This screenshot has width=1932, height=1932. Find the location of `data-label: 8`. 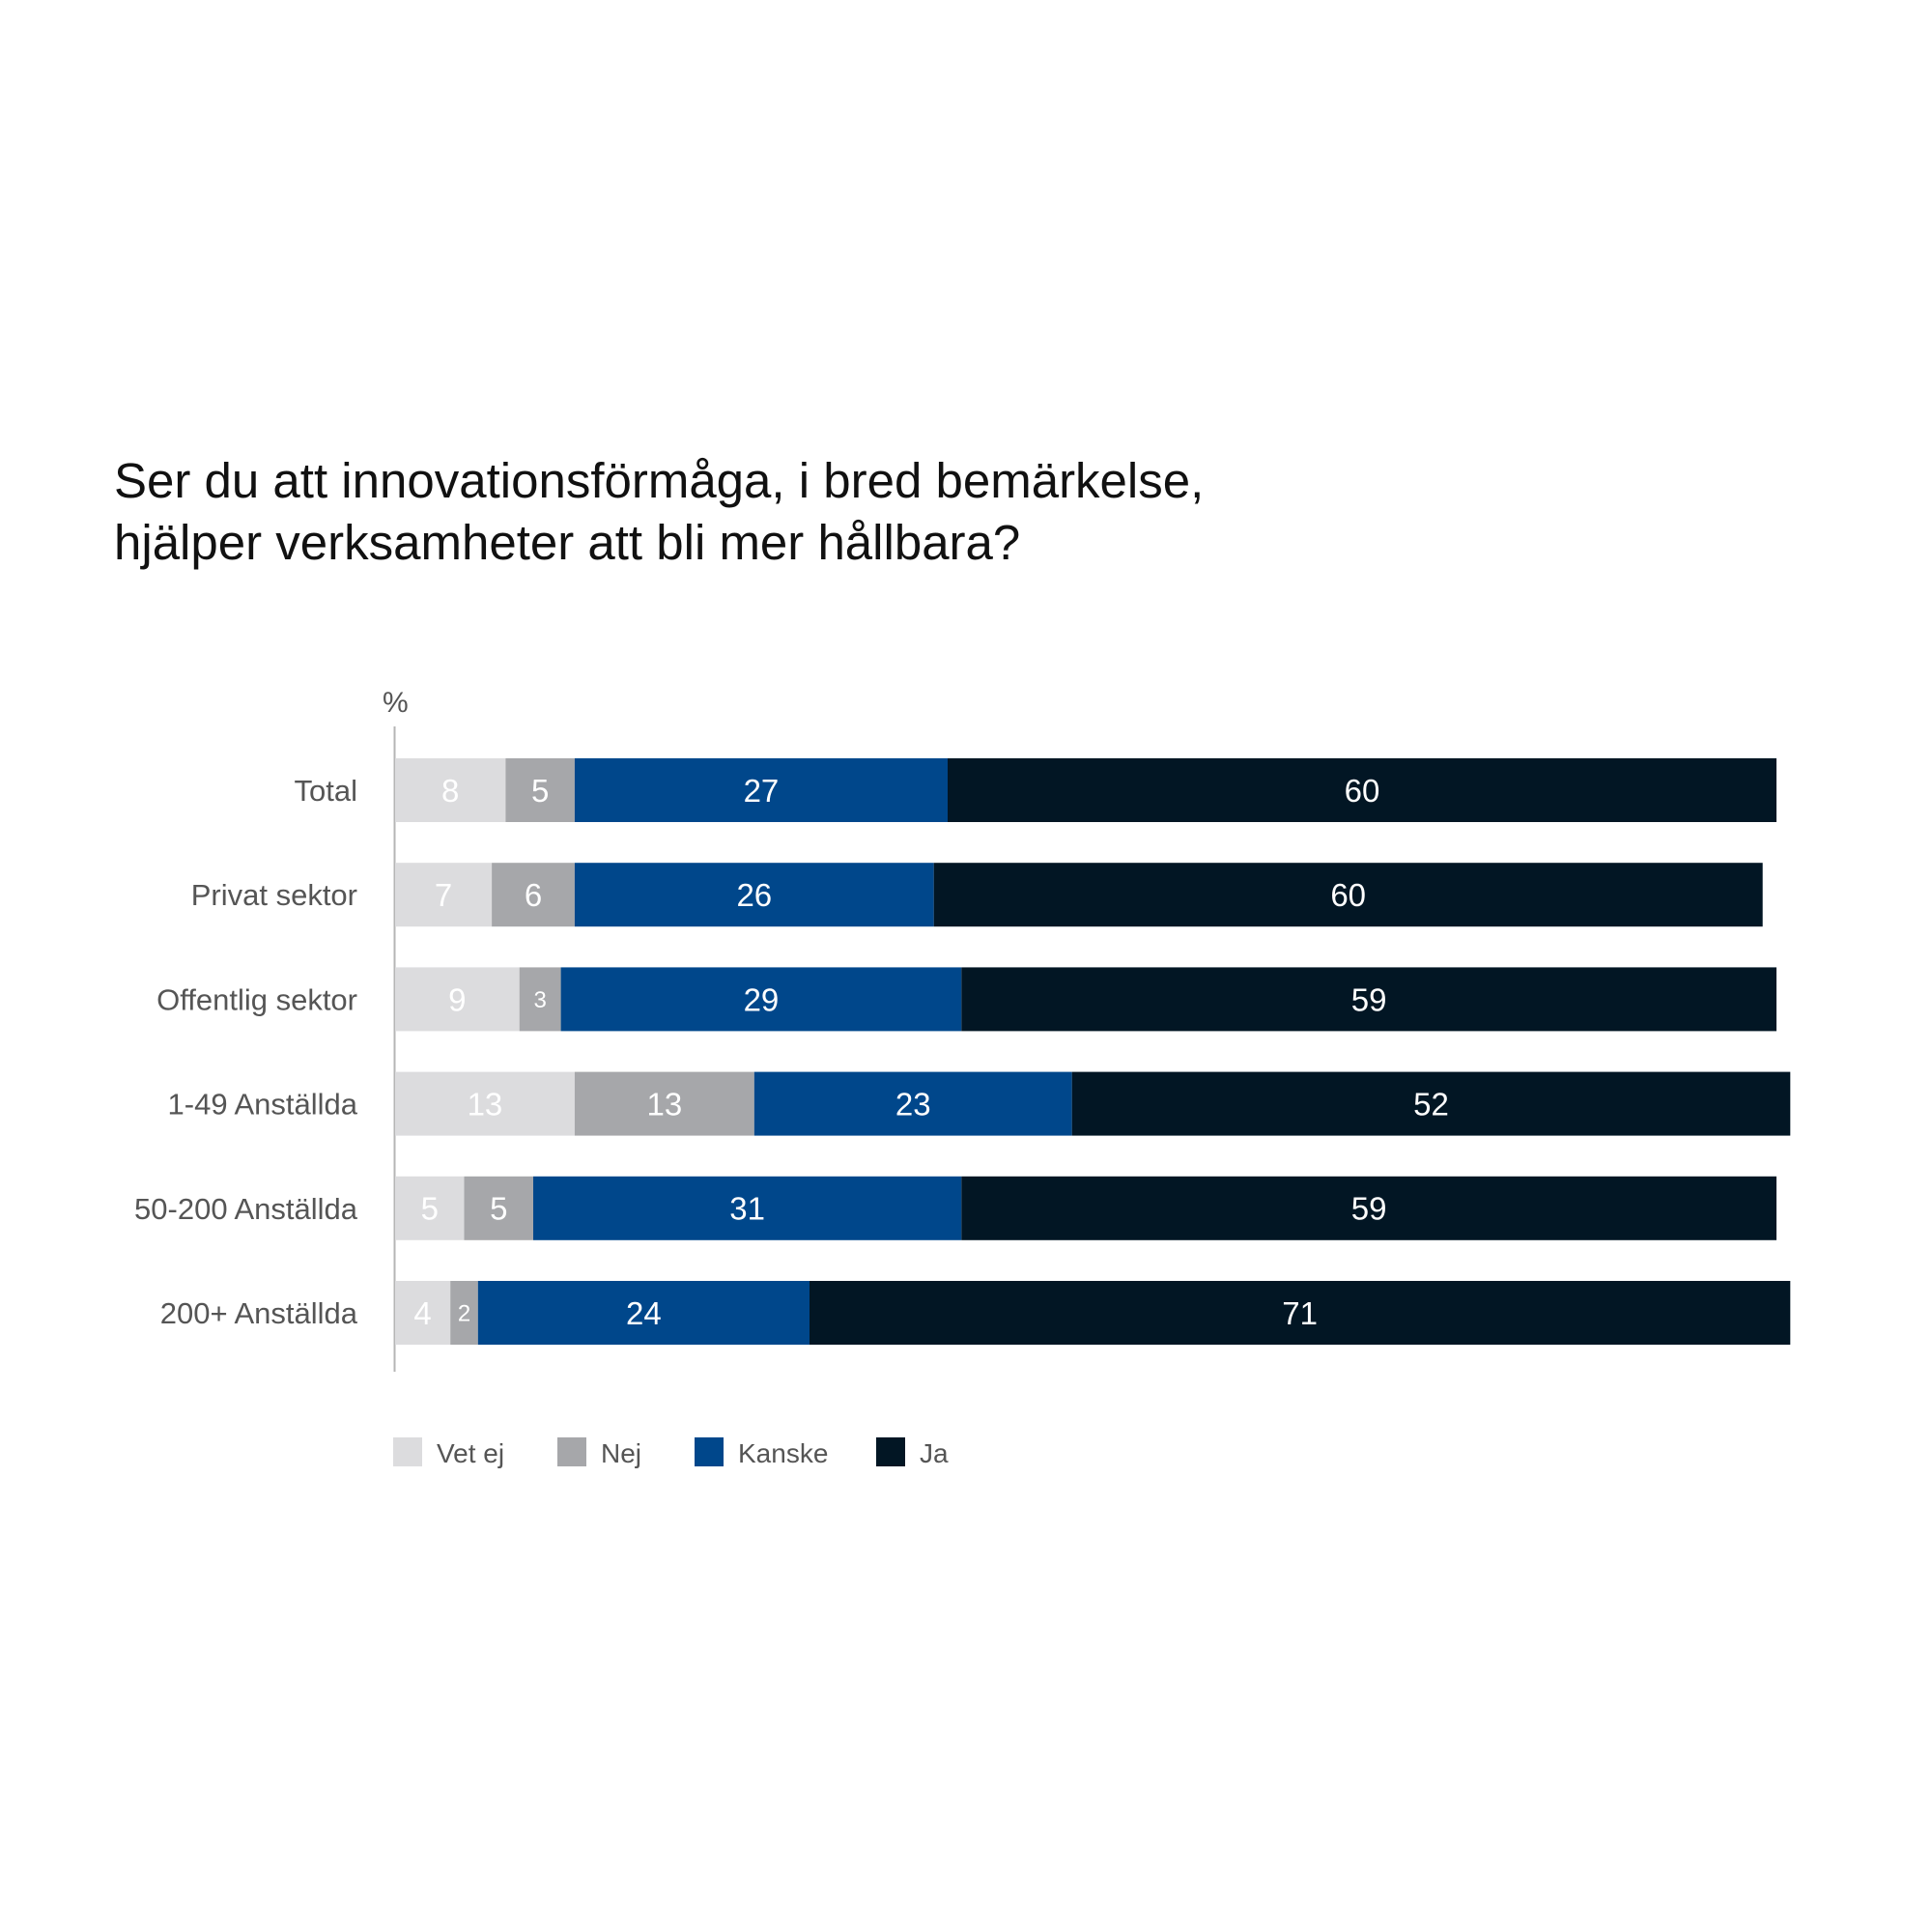

data-label: 8 is located at coordinates (450, 791).